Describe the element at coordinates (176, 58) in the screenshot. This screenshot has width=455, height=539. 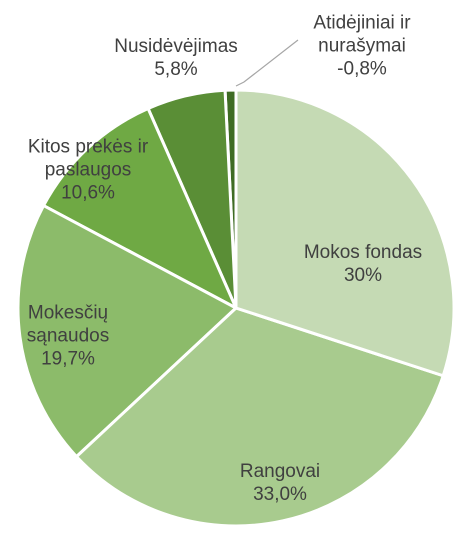
I see `slice-label: Nusidėvėjimas 5,8%` at that location.